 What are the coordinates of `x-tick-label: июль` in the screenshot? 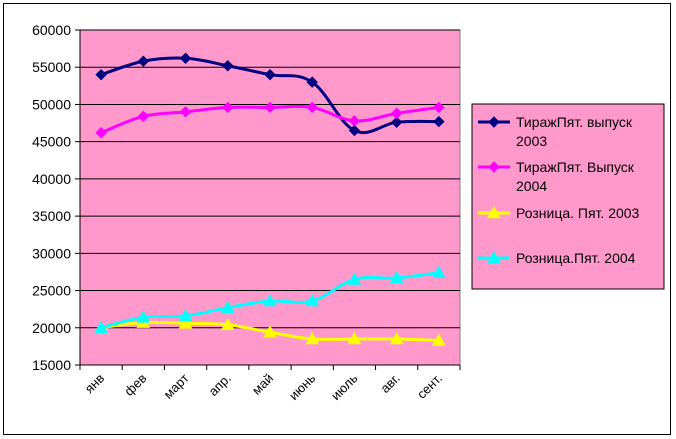 It's located at (344, 386).